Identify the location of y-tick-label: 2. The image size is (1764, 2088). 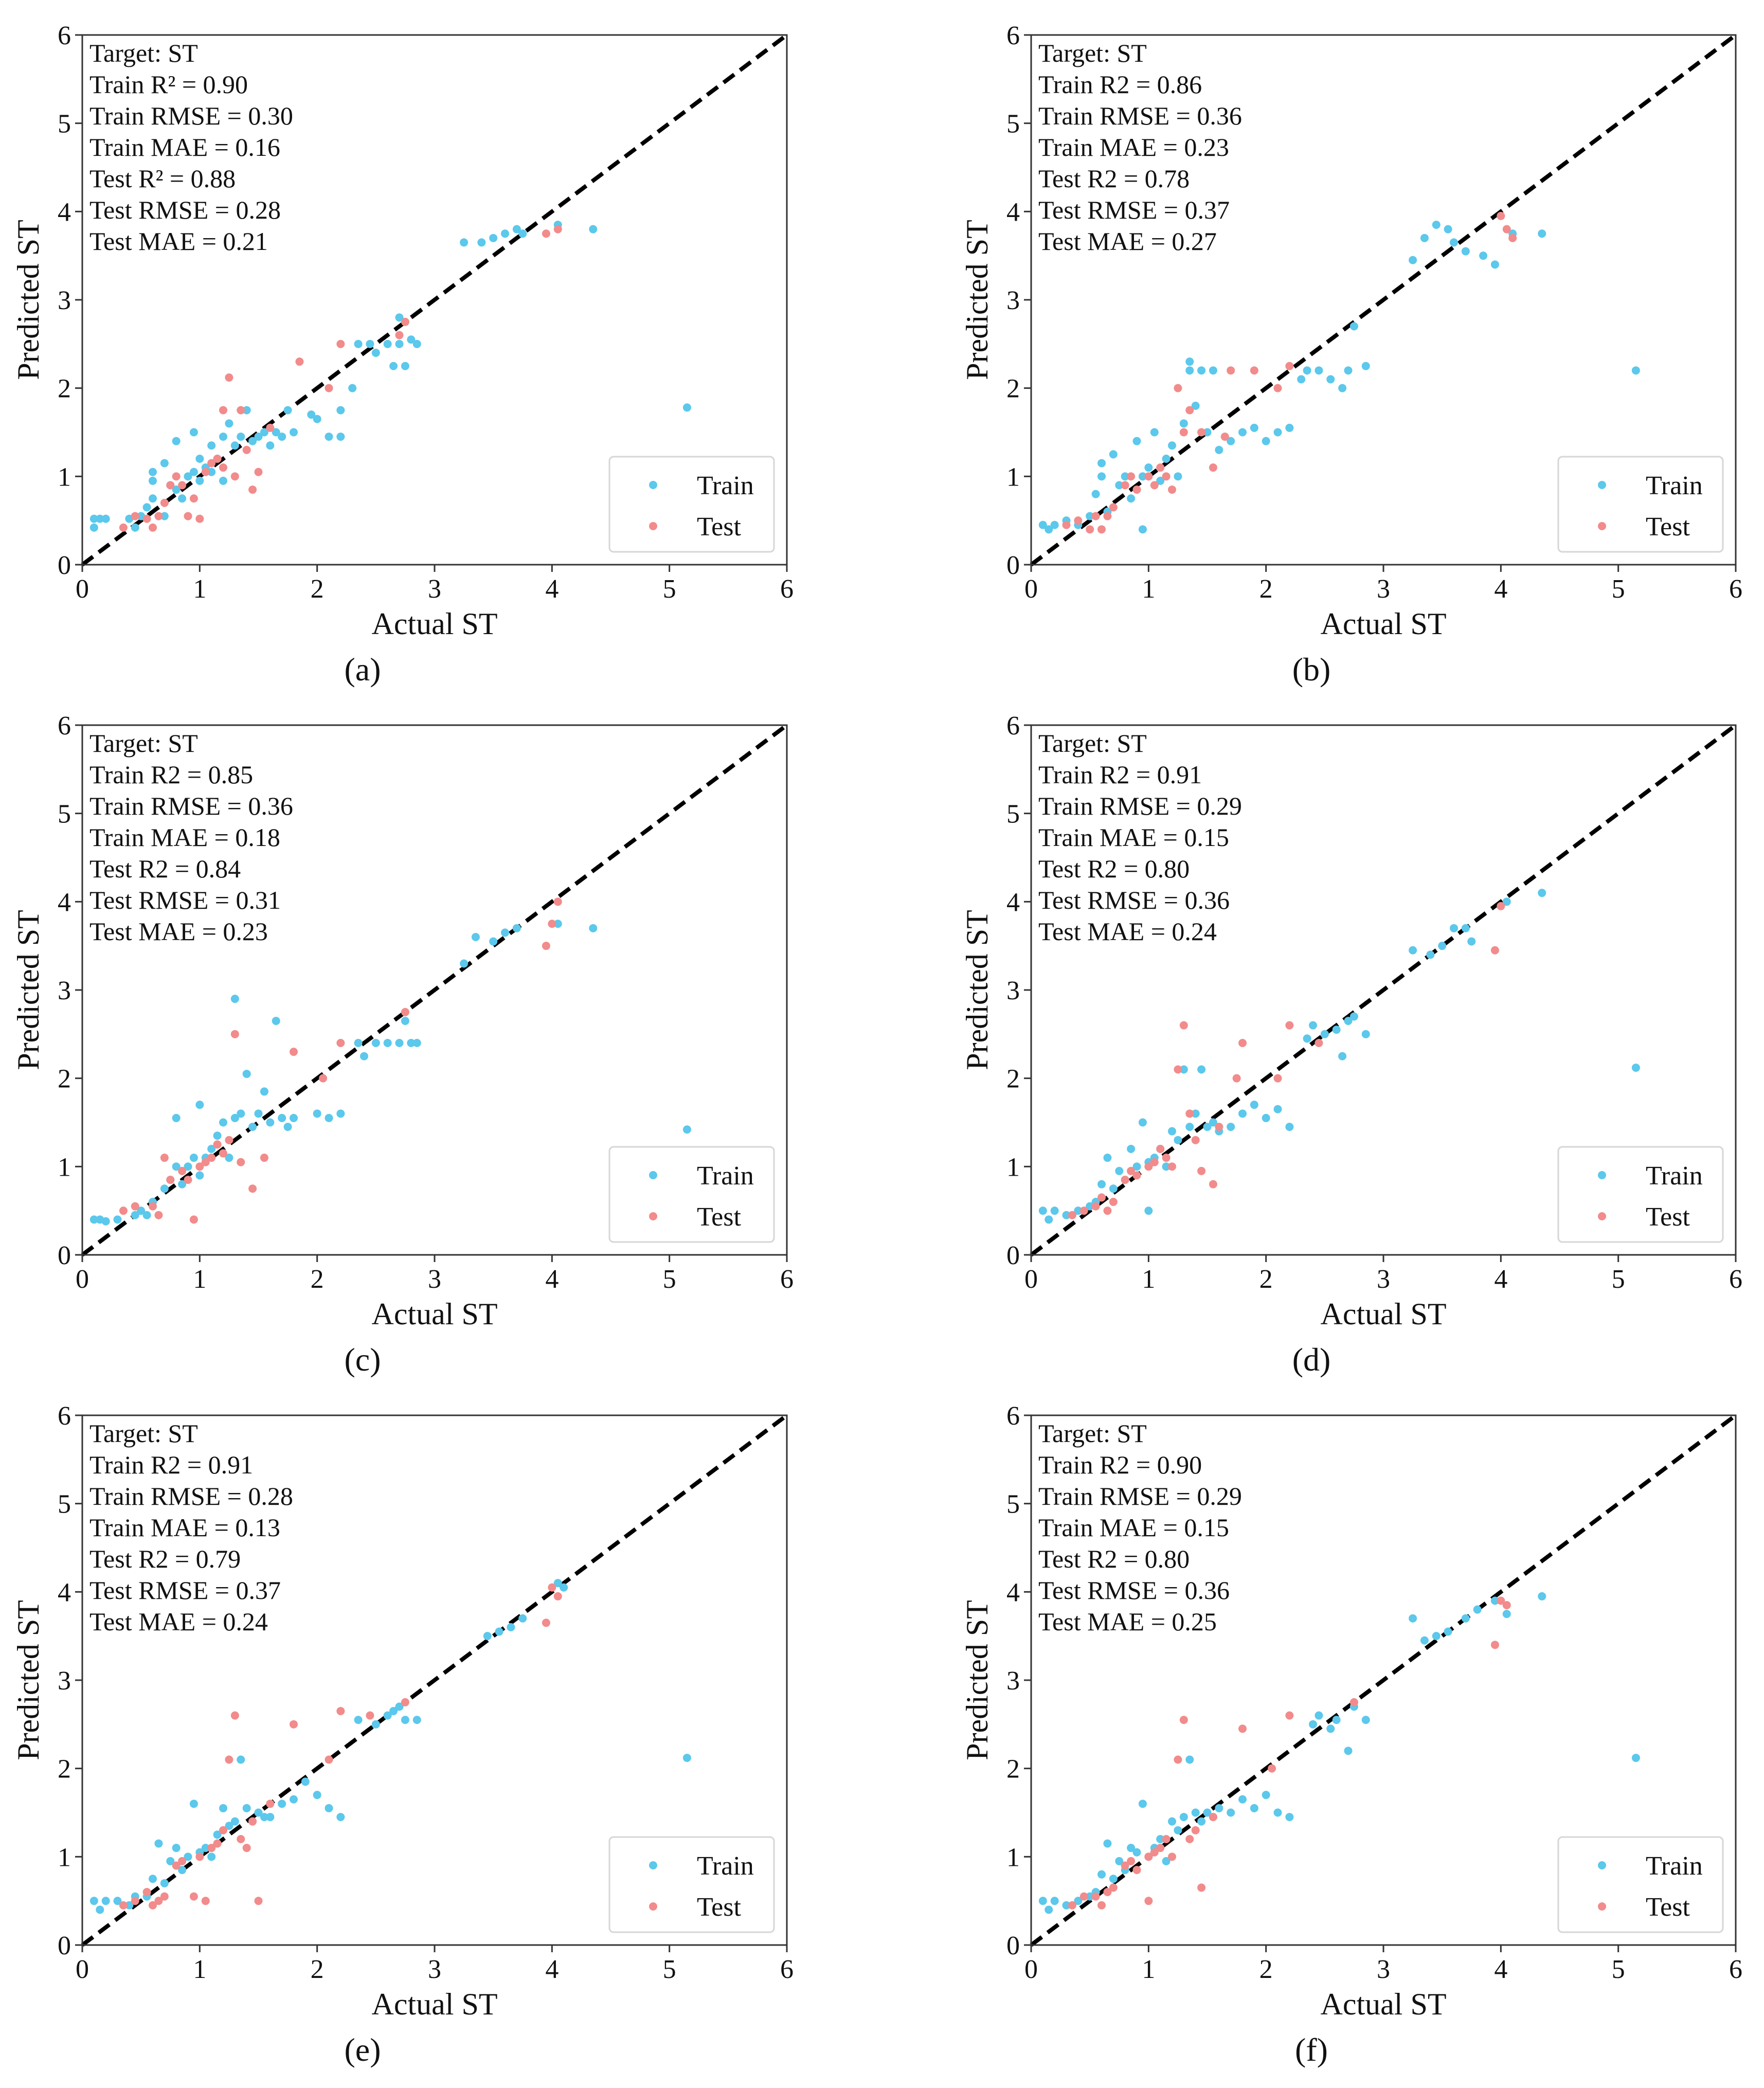
(1013, 1769).